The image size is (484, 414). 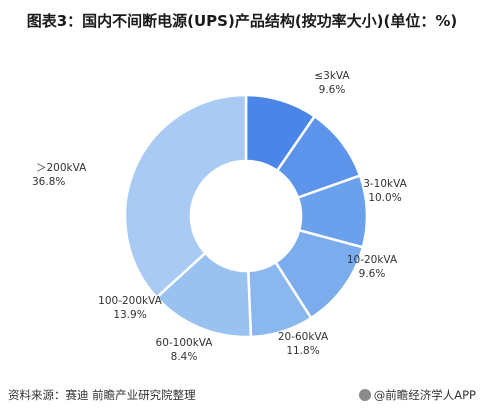 What do you see at coordinates (424, 395) in the screenshot?
I see `brand-text: @前瞻经济学人APP` at bounding box center [424, 395].